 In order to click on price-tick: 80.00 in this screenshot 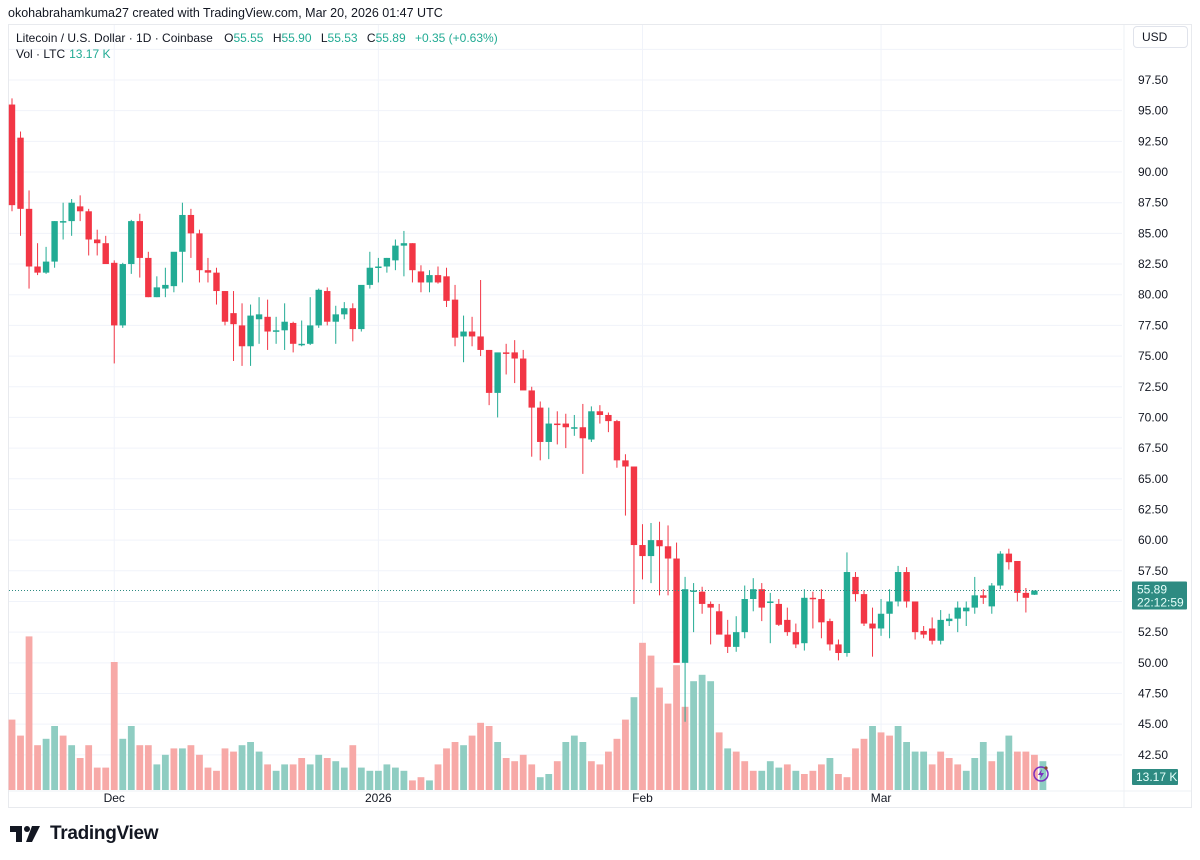, I will do `click(1153, 295)`.